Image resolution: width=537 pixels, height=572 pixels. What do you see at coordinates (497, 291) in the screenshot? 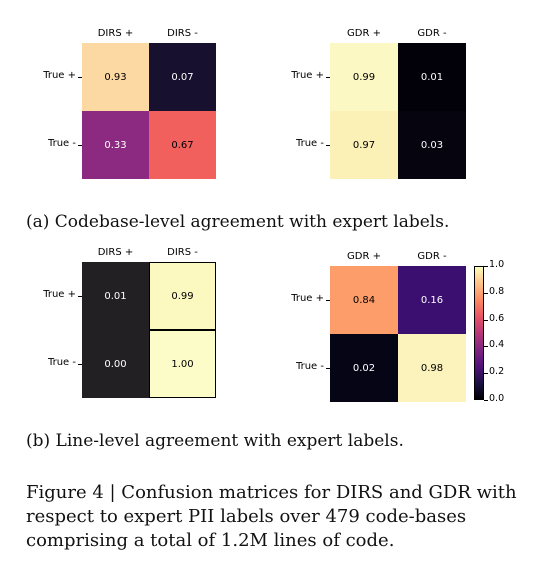
I see `colorbar-tick-label: 0.8` at bounding box center [497, 291].